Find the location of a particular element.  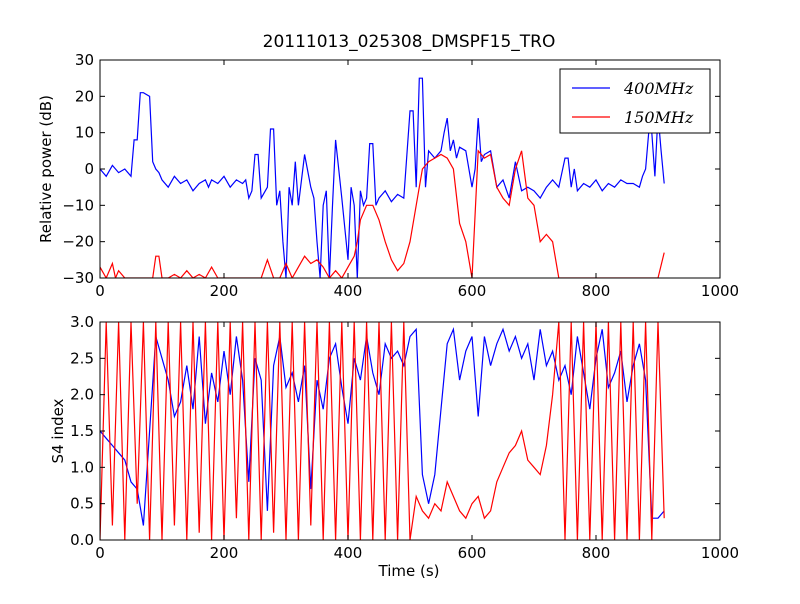

s4-xtick-label: 200 is located at coordinates (224, 553).